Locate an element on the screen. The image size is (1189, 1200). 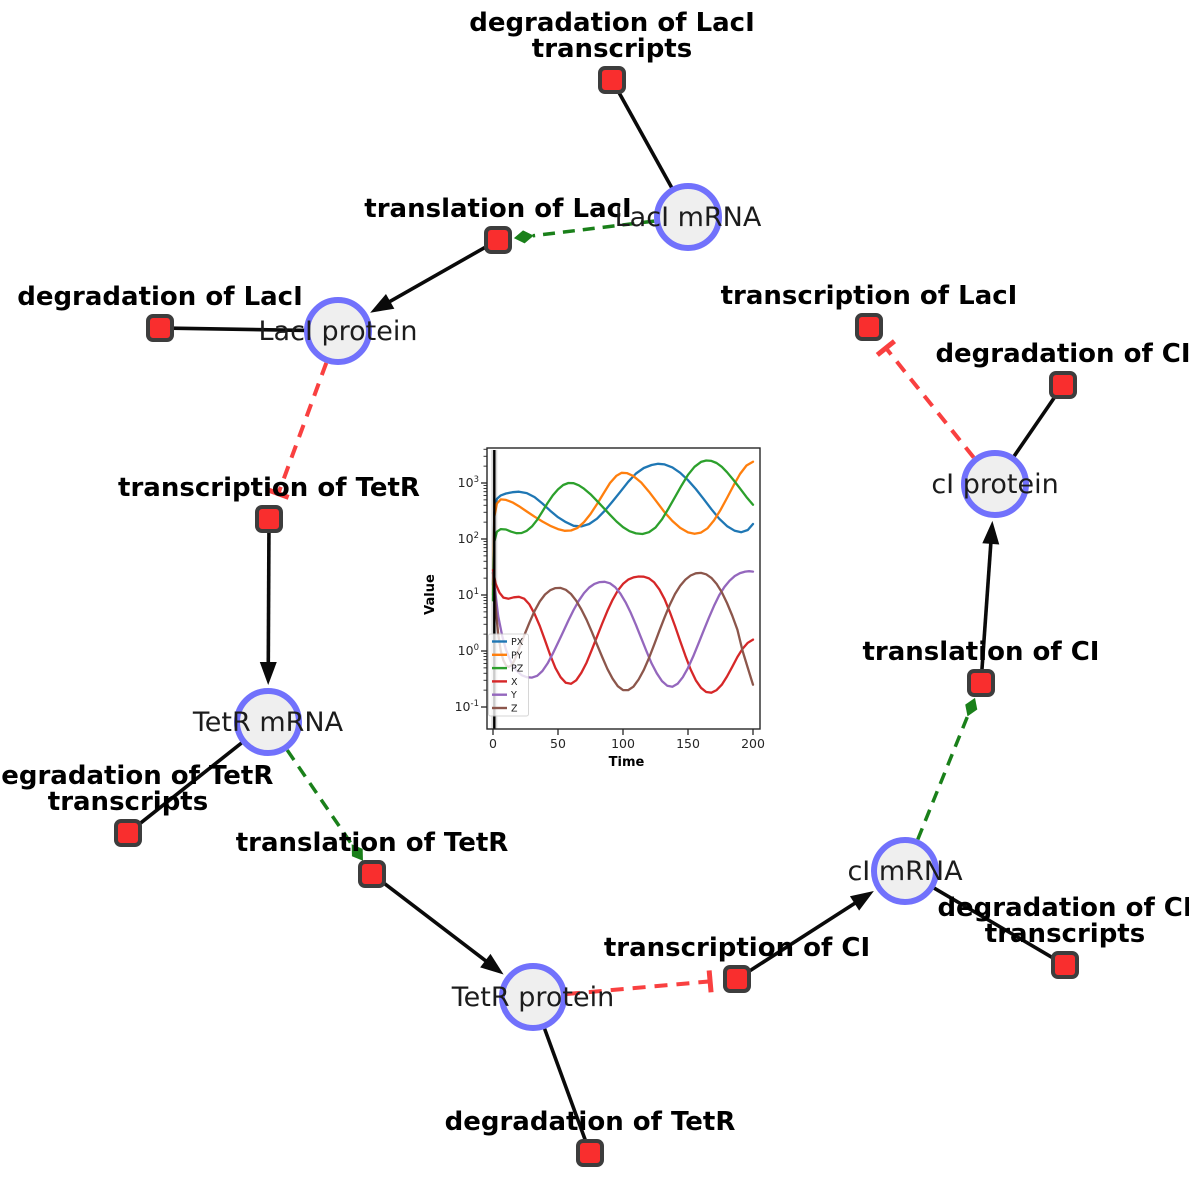
edge-consumption-tetr_mrna-deg_tetr_tx is located at coordinates (190, 783).